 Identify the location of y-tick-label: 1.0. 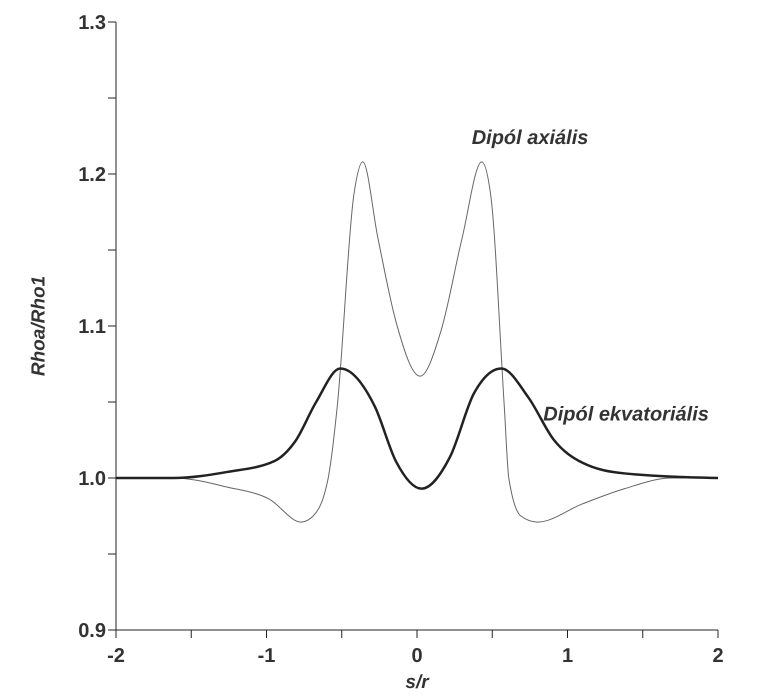
(92, 479).